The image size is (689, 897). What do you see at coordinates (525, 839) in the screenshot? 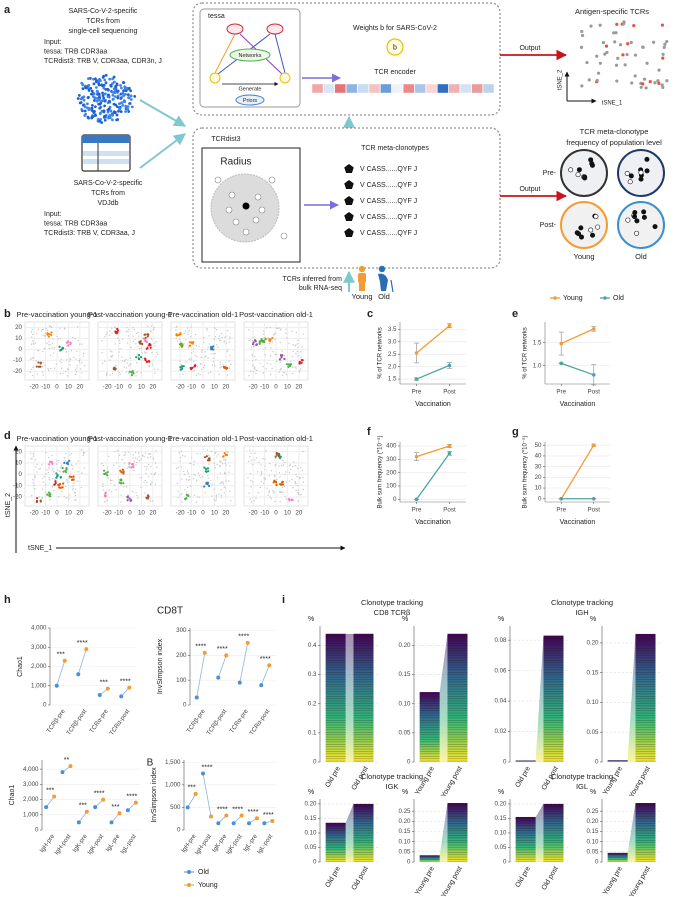
I see `bar-stripes` at bounding box center [525, 839].